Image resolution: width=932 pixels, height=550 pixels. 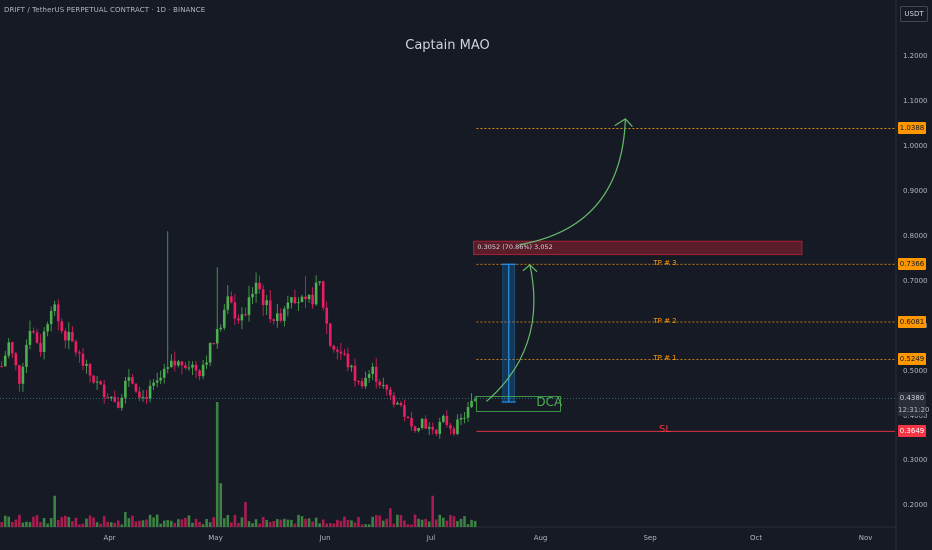 I want to click on x-tick-label: Jul, so click(x=431, y=538).